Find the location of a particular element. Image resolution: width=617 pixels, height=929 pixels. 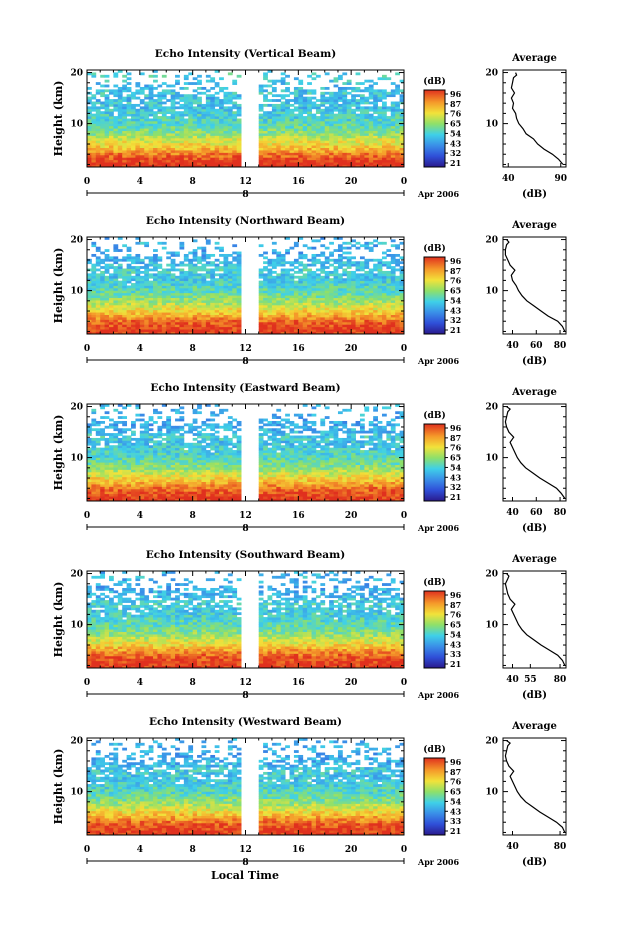

colorbar-tick-label: 33 is located at coordinates (456, 654).